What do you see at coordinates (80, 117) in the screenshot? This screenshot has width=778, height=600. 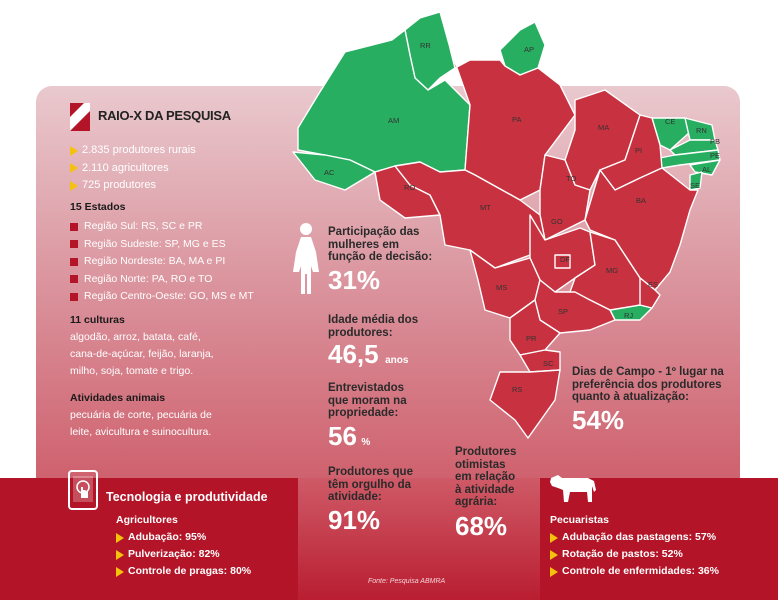 I see `brand-logo-icon` at bounding box center [80, 117].